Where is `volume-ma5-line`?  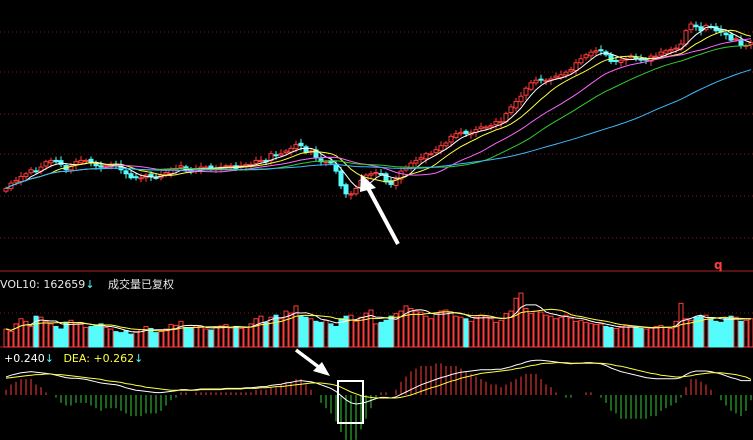 volume-ma5-line is located at coordinates (378, 318).